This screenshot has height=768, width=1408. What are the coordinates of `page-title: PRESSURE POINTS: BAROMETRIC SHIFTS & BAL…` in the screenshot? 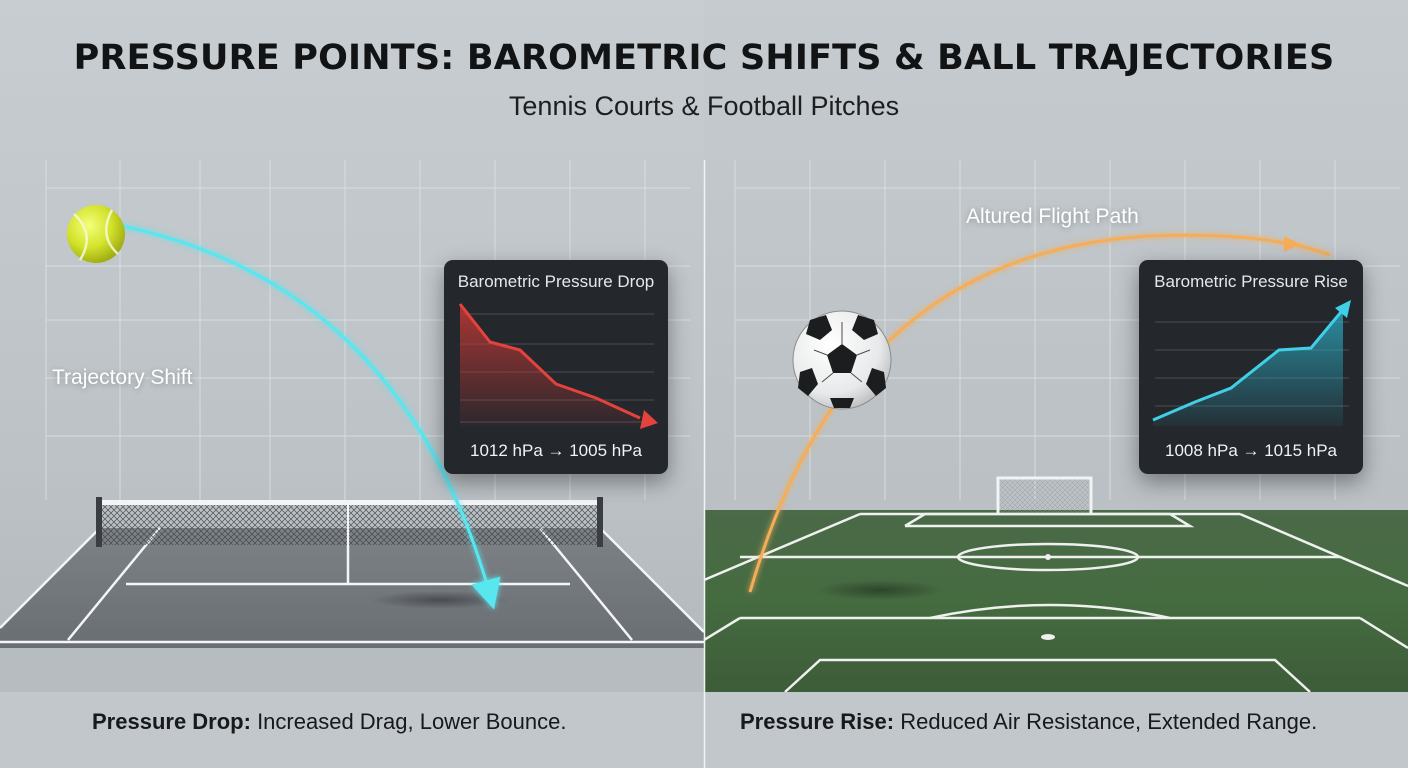 It's located at (704, 58).